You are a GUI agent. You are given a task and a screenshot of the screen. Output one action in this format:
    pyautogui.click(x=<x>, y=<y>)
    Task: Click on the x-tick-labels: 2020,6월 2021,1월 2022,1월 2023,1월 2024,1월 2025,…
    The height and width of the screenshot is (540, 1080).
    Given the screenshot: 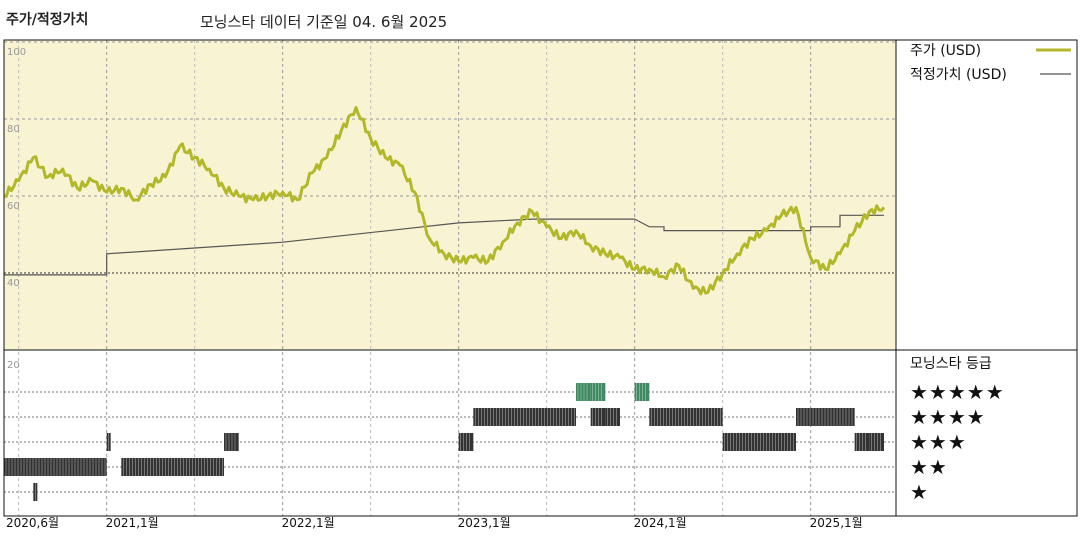 What is the action you would take?
    pyautogui.click(x=434, y=523)
    